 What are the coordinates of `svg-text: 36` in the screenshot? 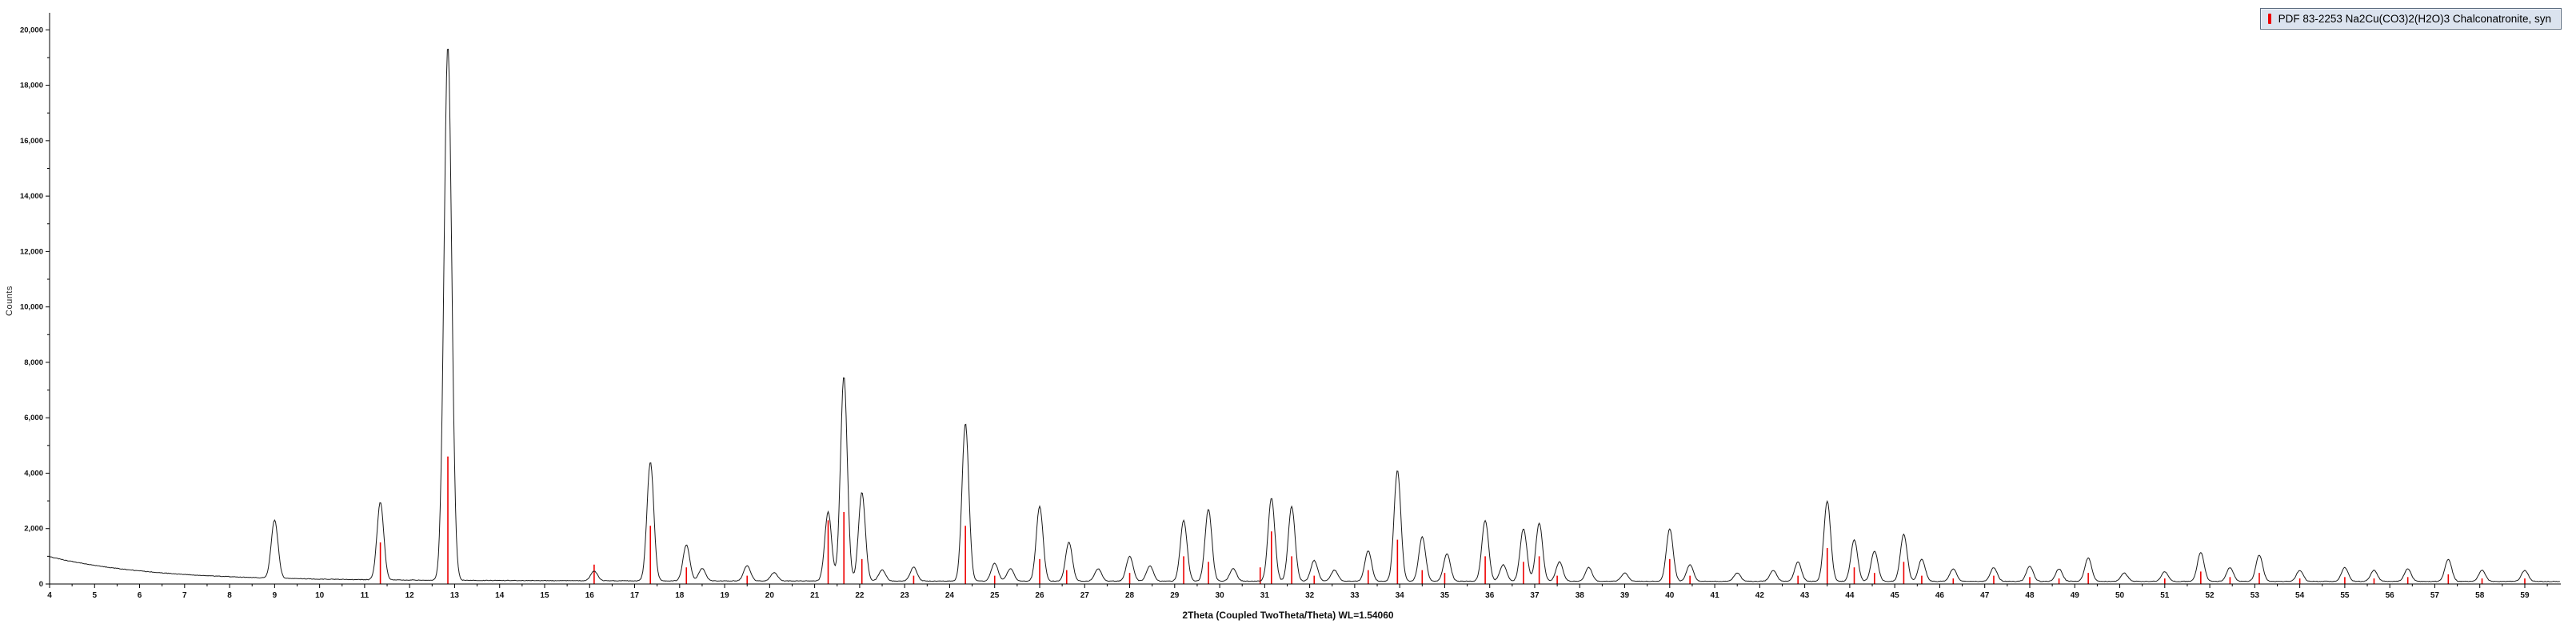 It's located at (1490, 595).